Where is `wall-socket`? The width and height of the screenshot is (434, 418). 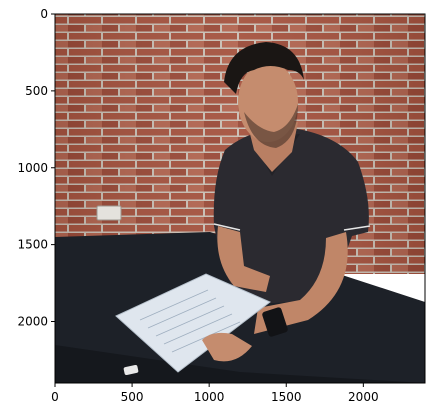 wall-socket is located at coordinates (109, 213).